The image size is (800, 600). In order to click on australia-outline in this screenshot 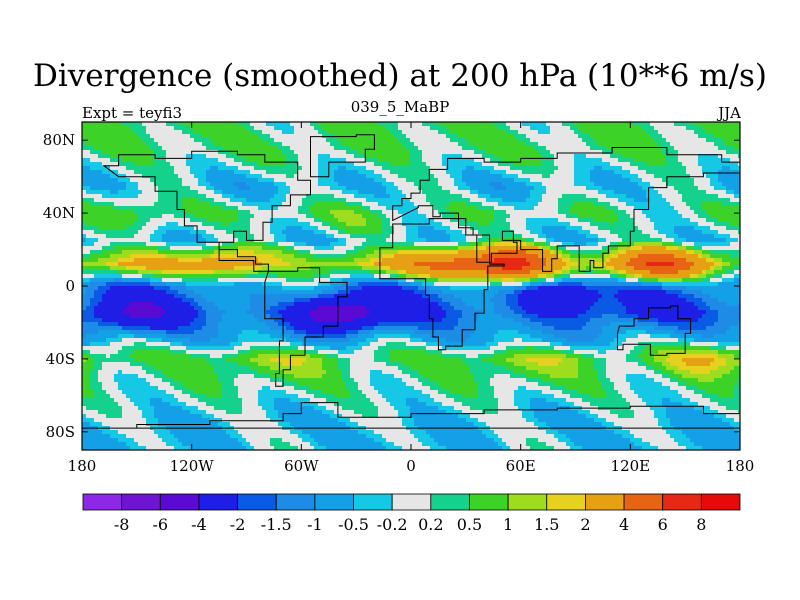, I will do `click(654, 330)`.